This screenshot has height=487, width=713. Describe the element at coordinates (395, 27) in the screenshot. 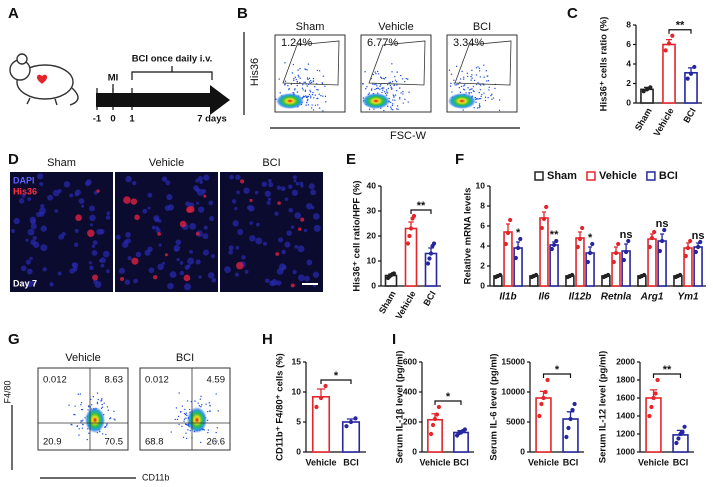

I see `flow-plot-title: Vehicle` at that location.